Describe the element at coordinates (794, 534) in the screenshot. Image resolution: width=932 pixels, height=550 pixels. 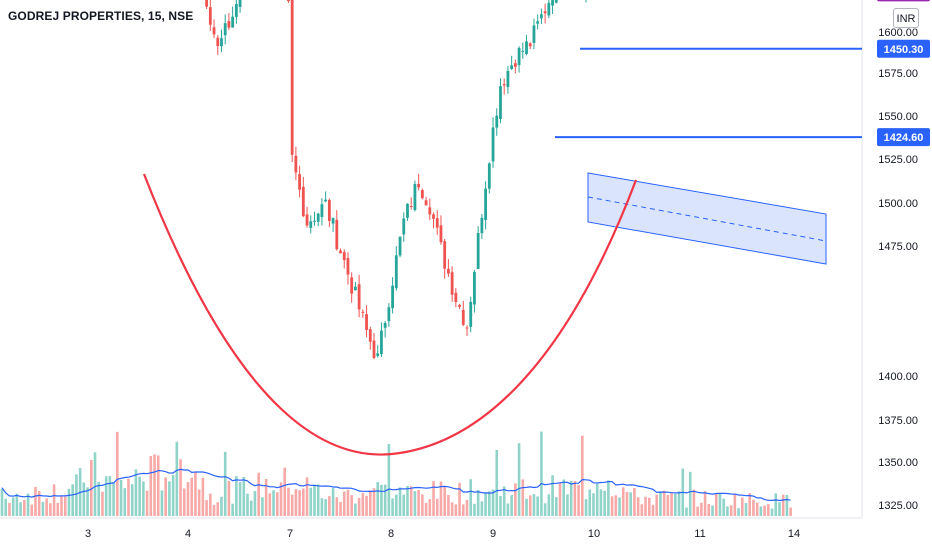
I see `x-axis-tick-label: 14` at that location.